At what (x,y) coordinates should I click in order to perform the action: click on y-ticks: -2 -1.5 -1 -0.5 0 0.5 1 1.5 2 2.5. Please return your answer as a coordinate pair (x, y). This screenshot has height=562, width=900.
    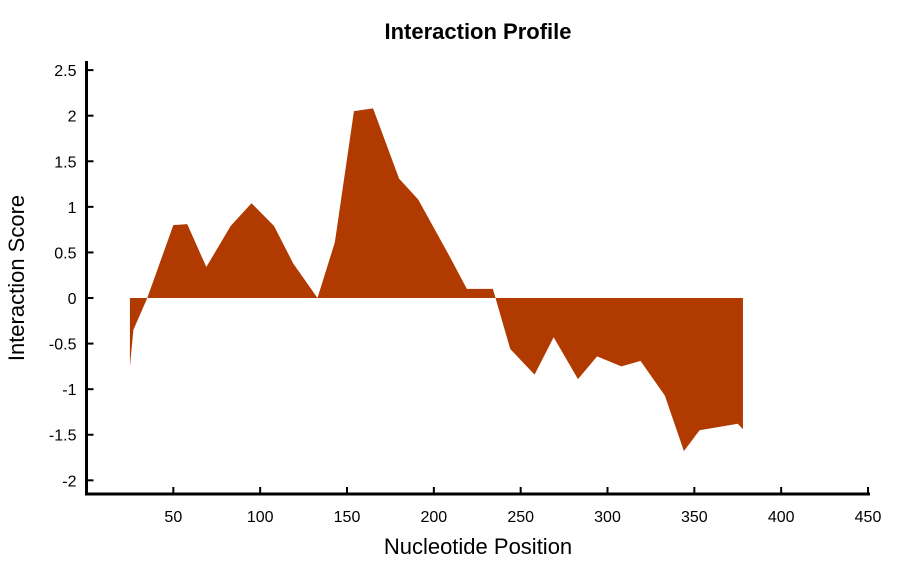
    Looking at the image, I should click on (71, 276).